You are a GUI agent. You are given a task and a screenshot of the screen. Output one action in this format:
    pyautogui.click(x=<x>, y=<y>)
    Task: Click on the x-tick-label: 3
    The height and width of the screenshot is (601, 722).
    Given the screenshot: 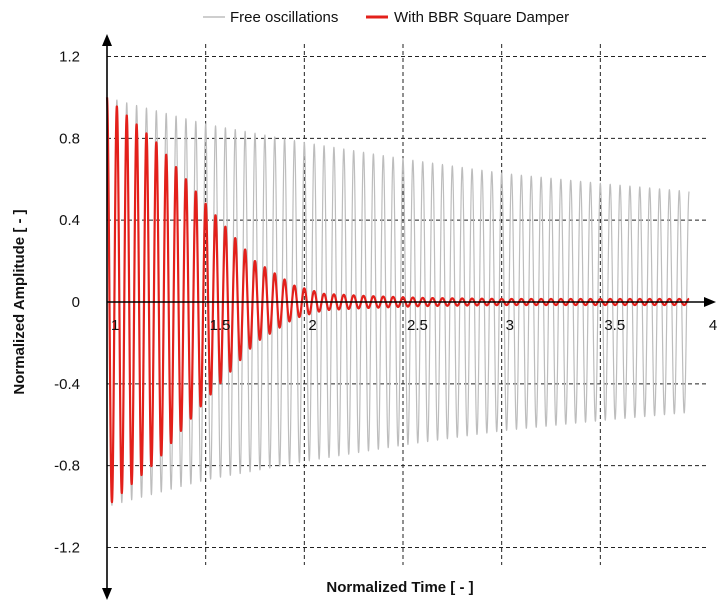 What is the action you would take?
    pyautogui.click(x=510, y=325)
    